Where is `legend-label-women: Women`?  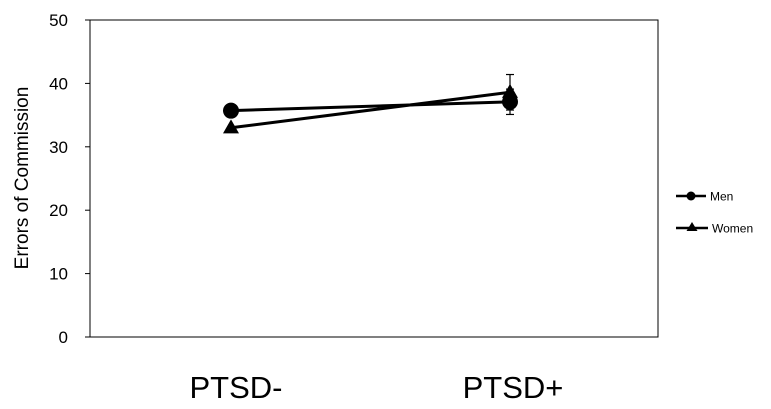 legend-label-women: Women is located at coordinates (732, 229).